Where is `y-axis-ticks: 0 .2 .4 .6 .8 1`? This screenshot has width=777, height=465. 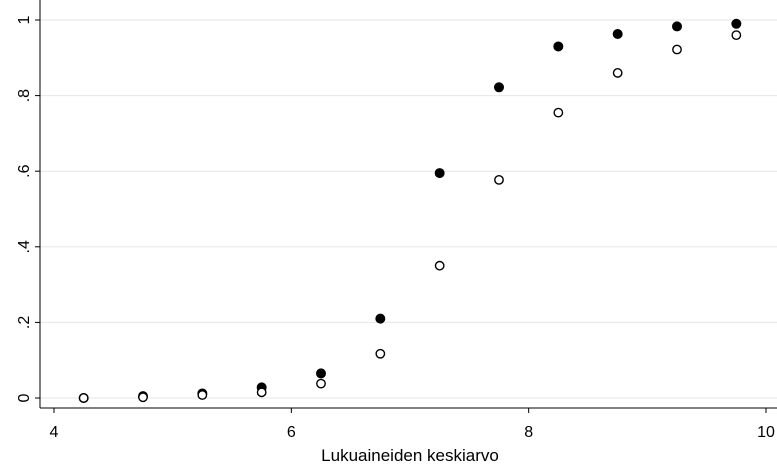
y-axis-ticks: 0 .2 .4 .6 .8 1 is located at coordinates (28, 208).